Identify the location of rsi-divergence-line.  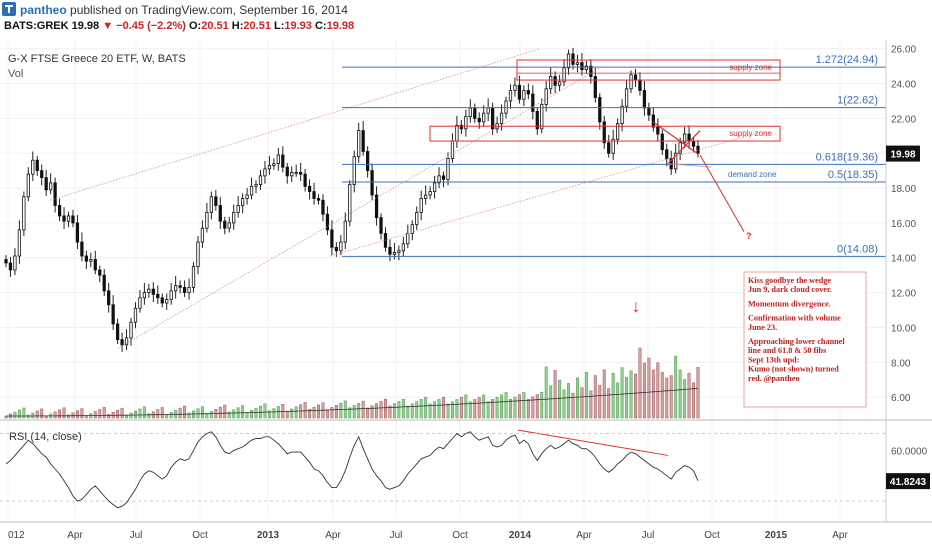
(593, 442).